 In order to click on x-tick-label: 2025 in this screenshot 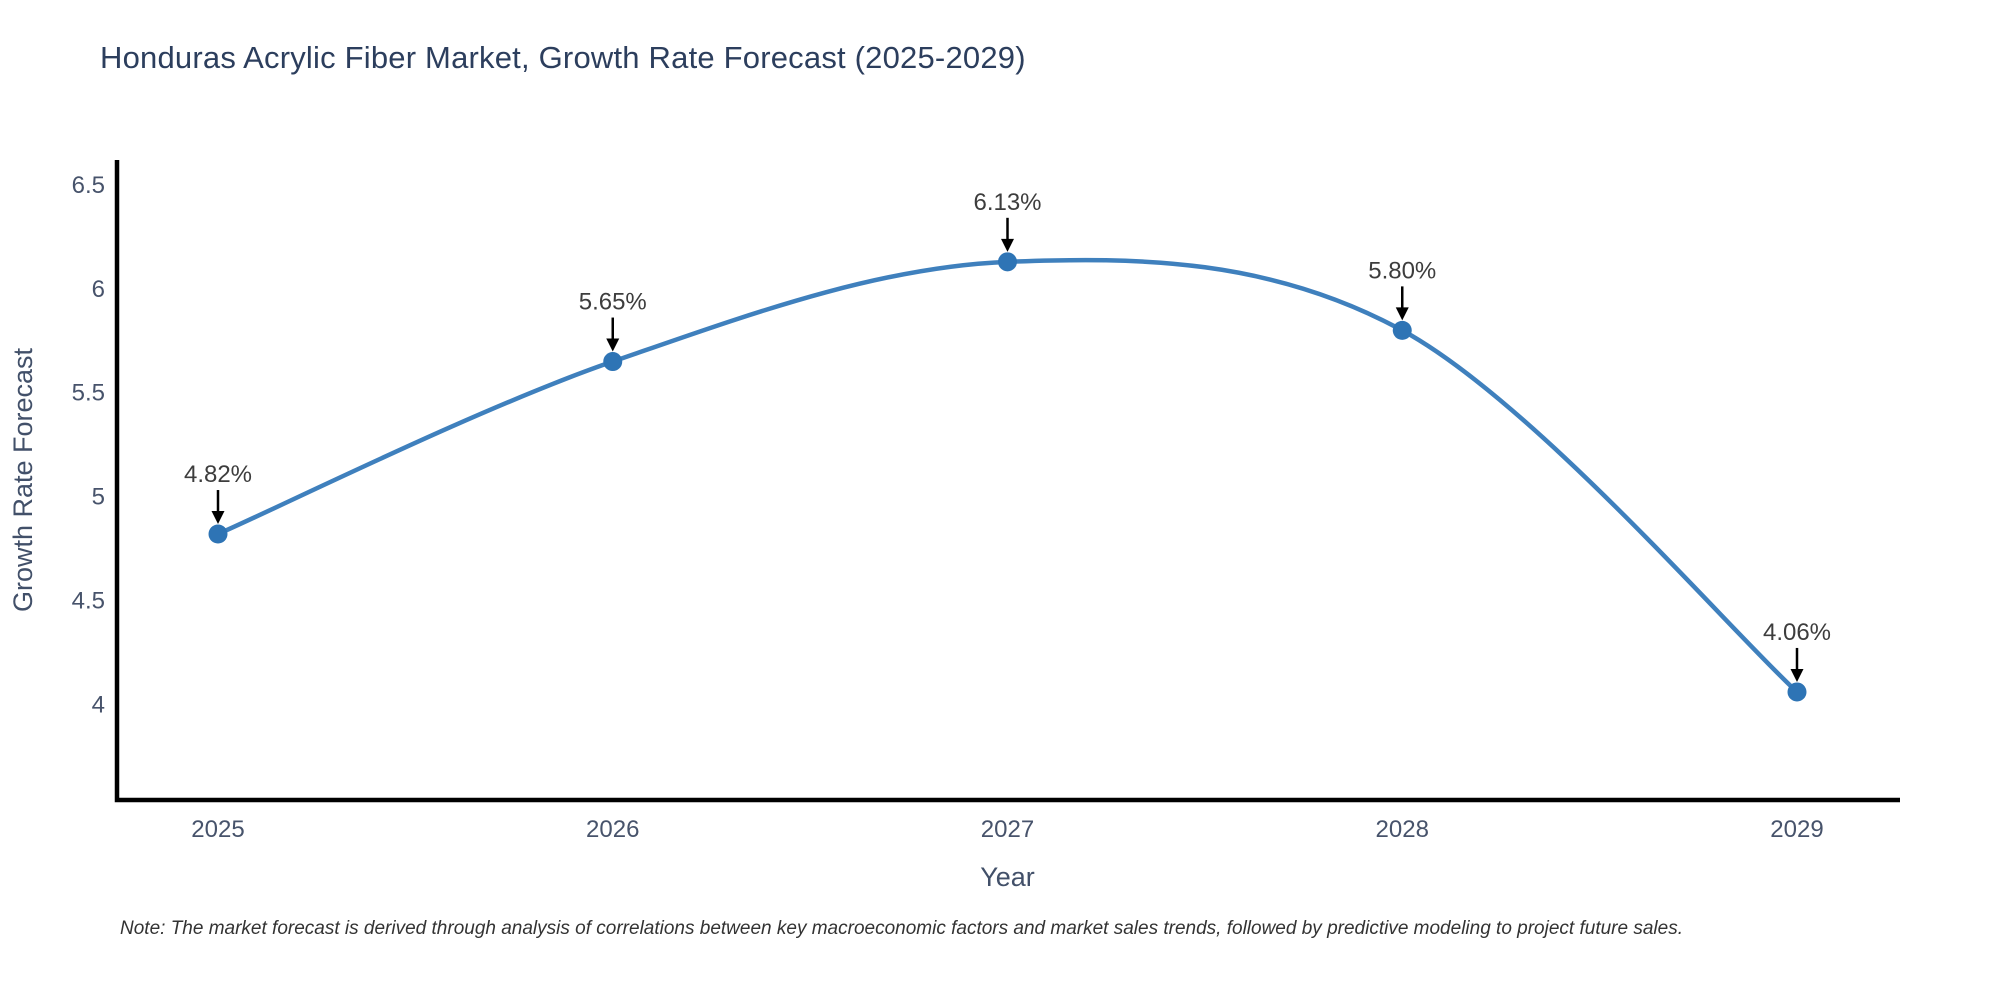, I will do `click(217, 829)`.